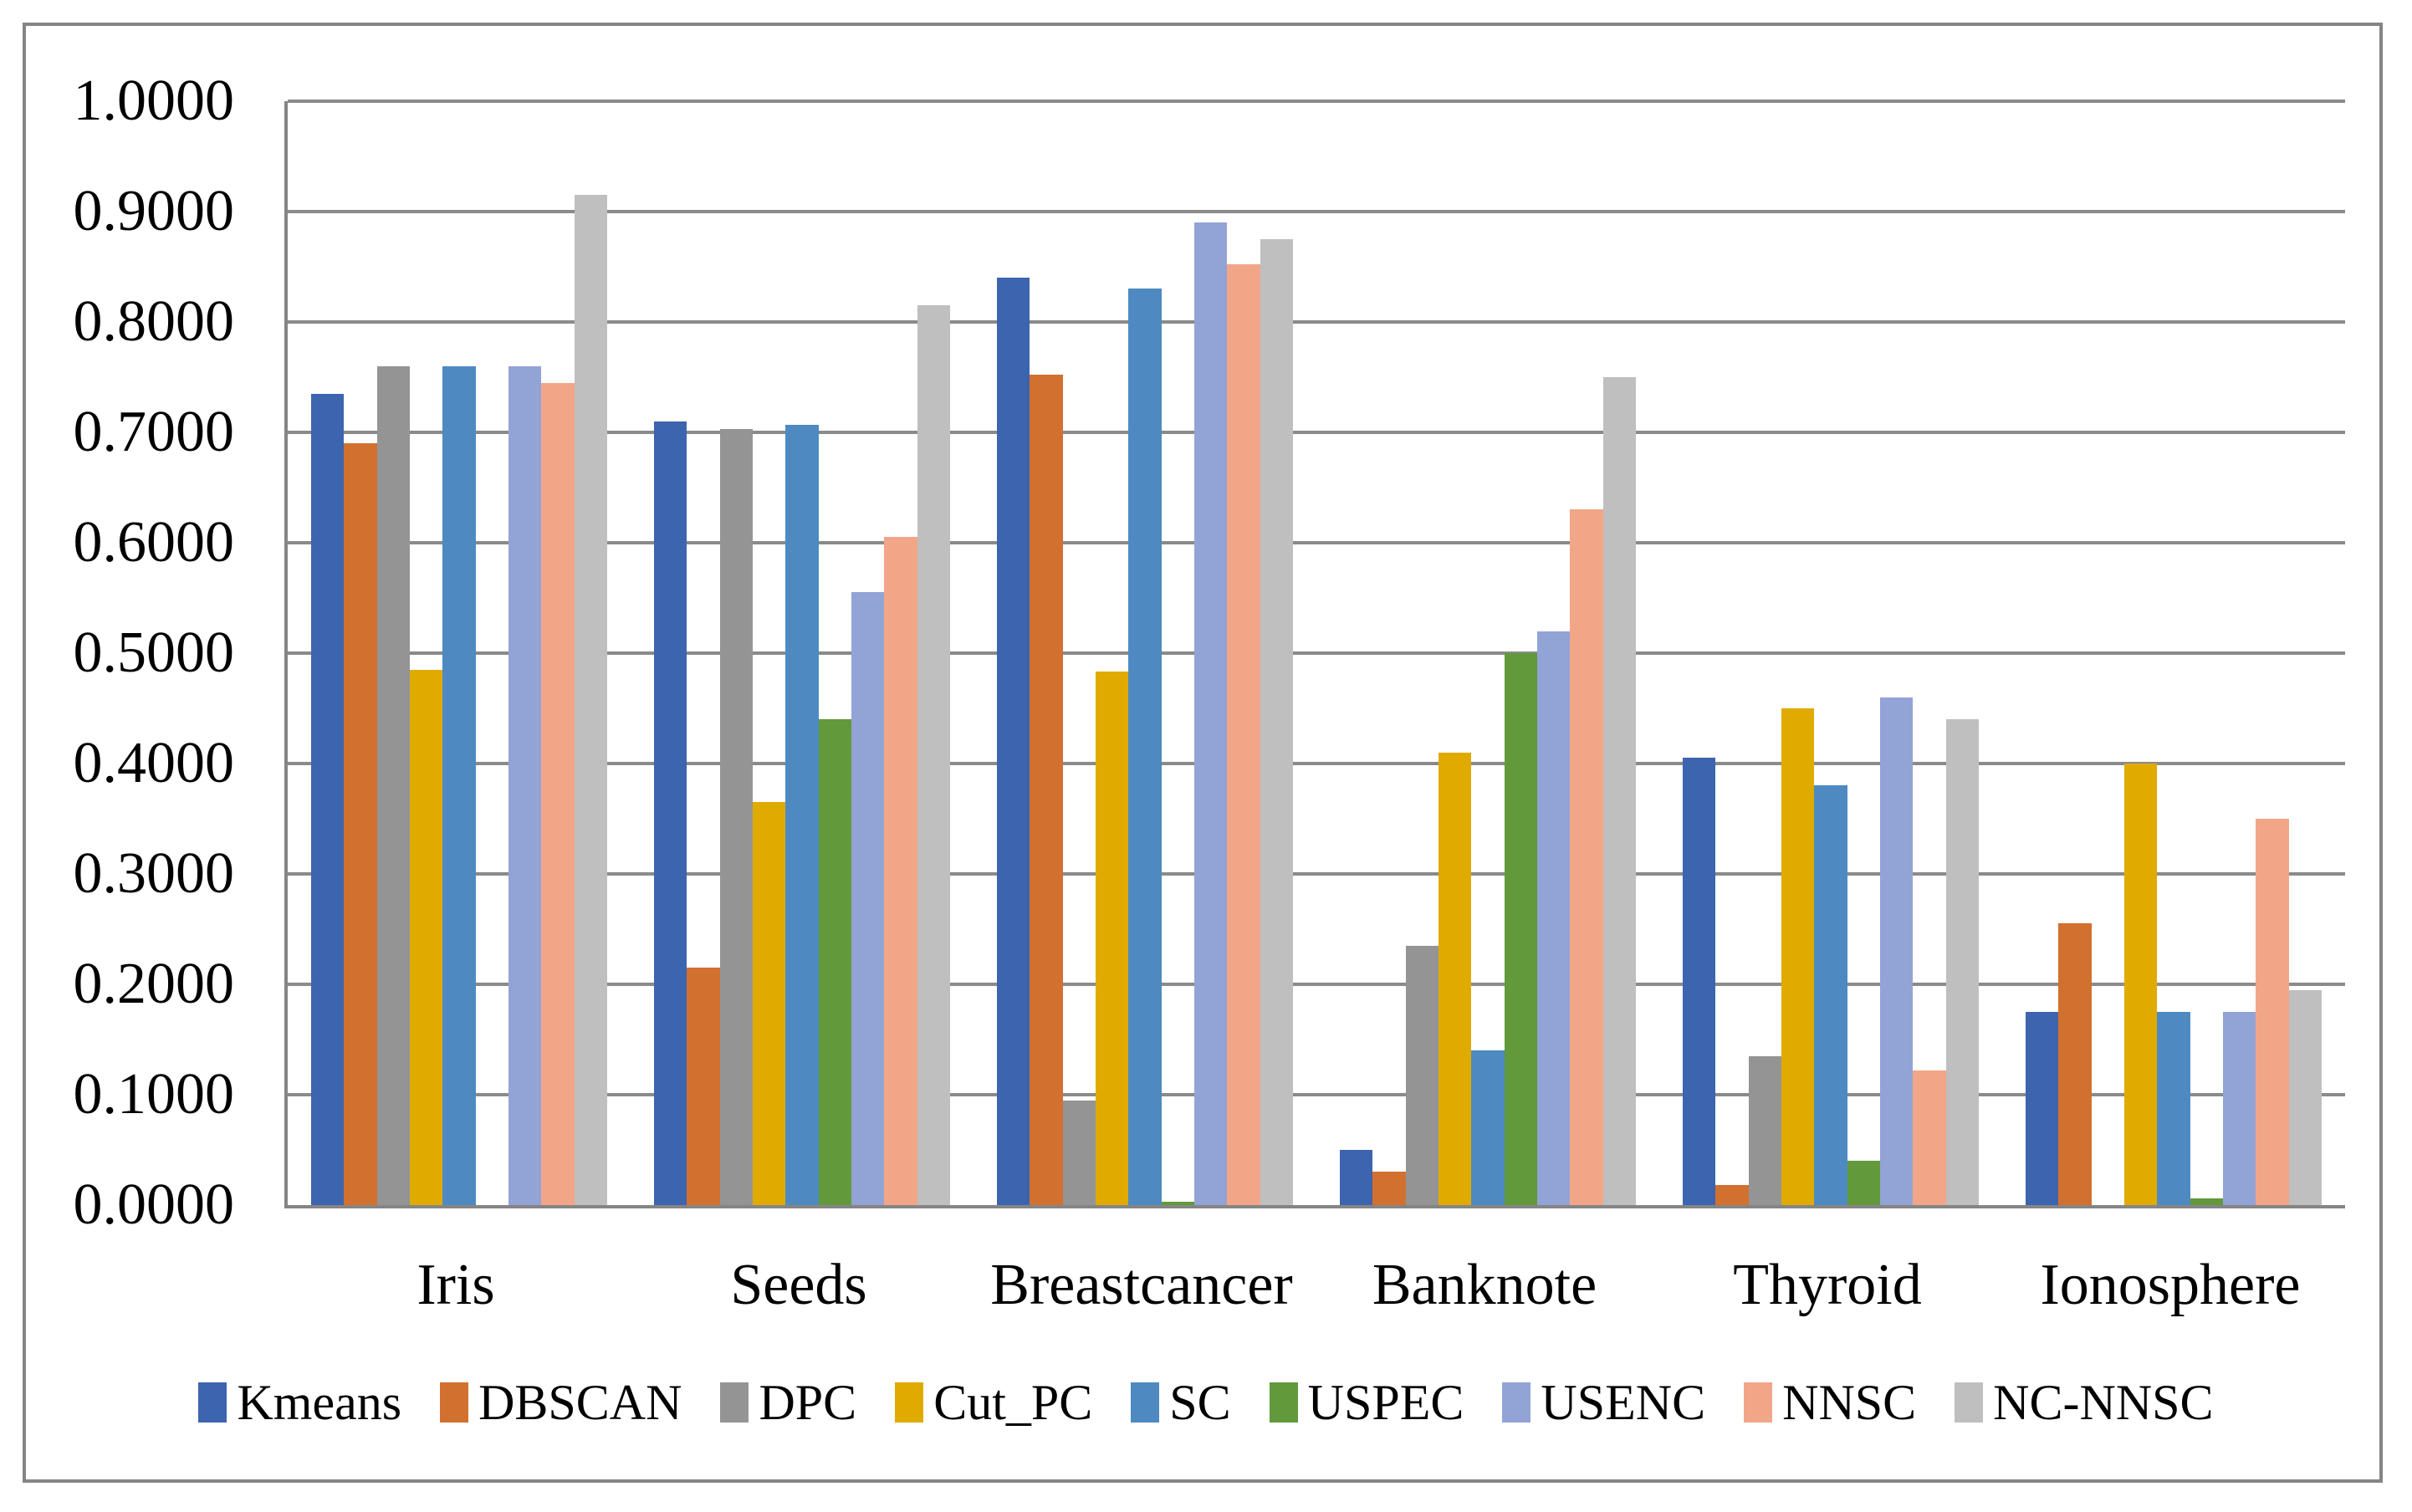 The image size is (2412, 1512). Describe the element at coordinates (1619, 791) in the screenshot. I see `bar-nc-nnsc-banknote` at that location.